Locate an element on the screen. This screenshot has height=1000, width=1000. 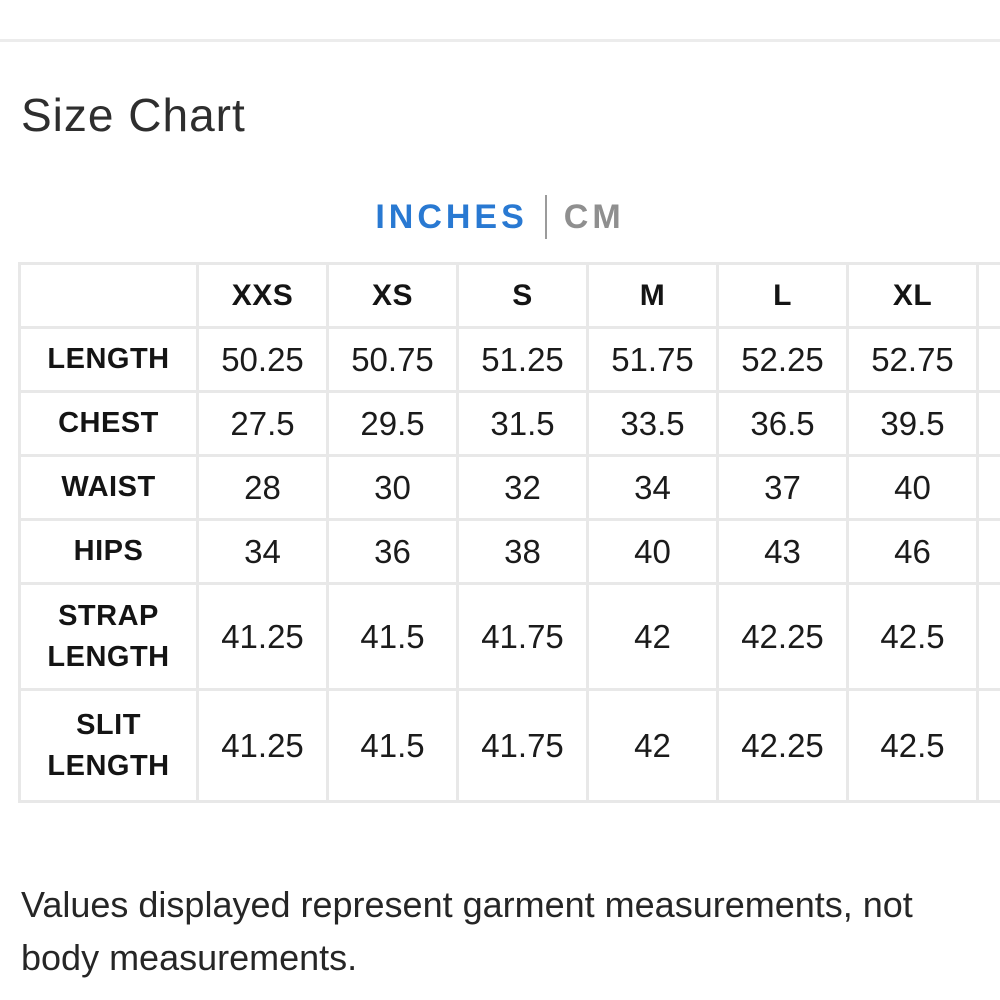
page-title: Size Chart is located at coordinates (133, 115).